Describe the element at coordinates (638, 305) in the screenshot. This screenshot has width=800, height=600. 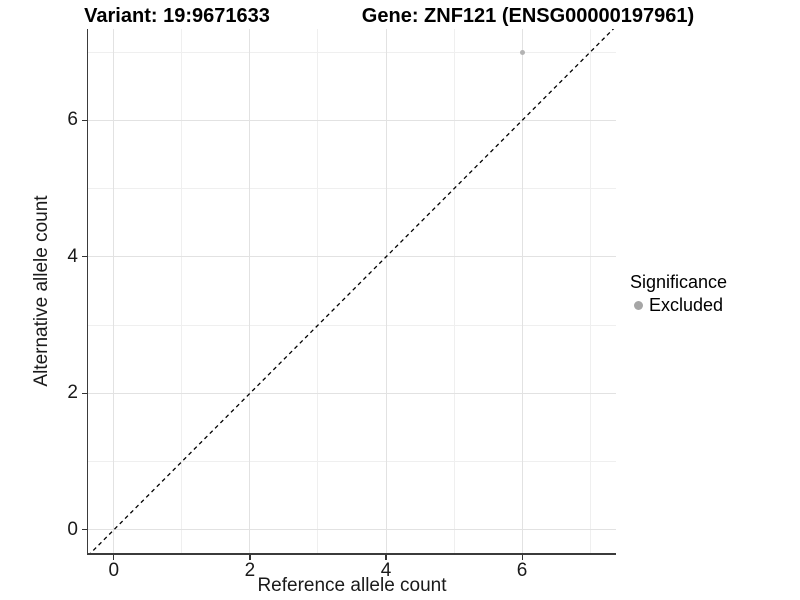
I see `excluded-point-icon` at that location.